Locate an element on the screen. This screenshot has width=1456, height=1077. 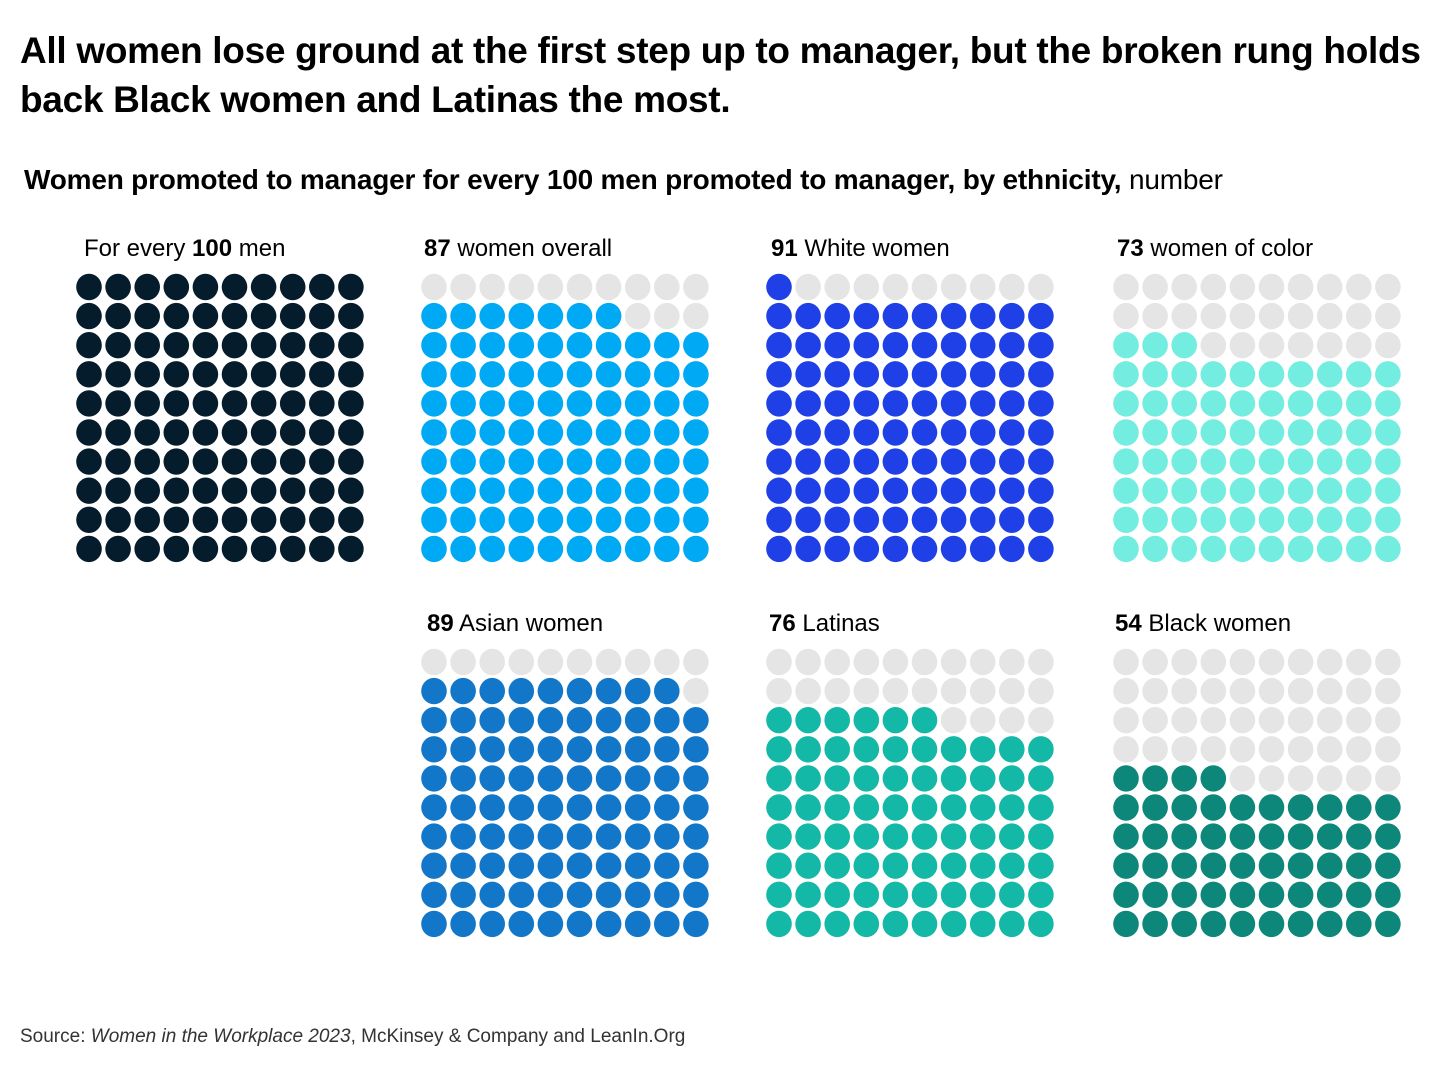
label-value: 91 is located at coordinates (784, 248).